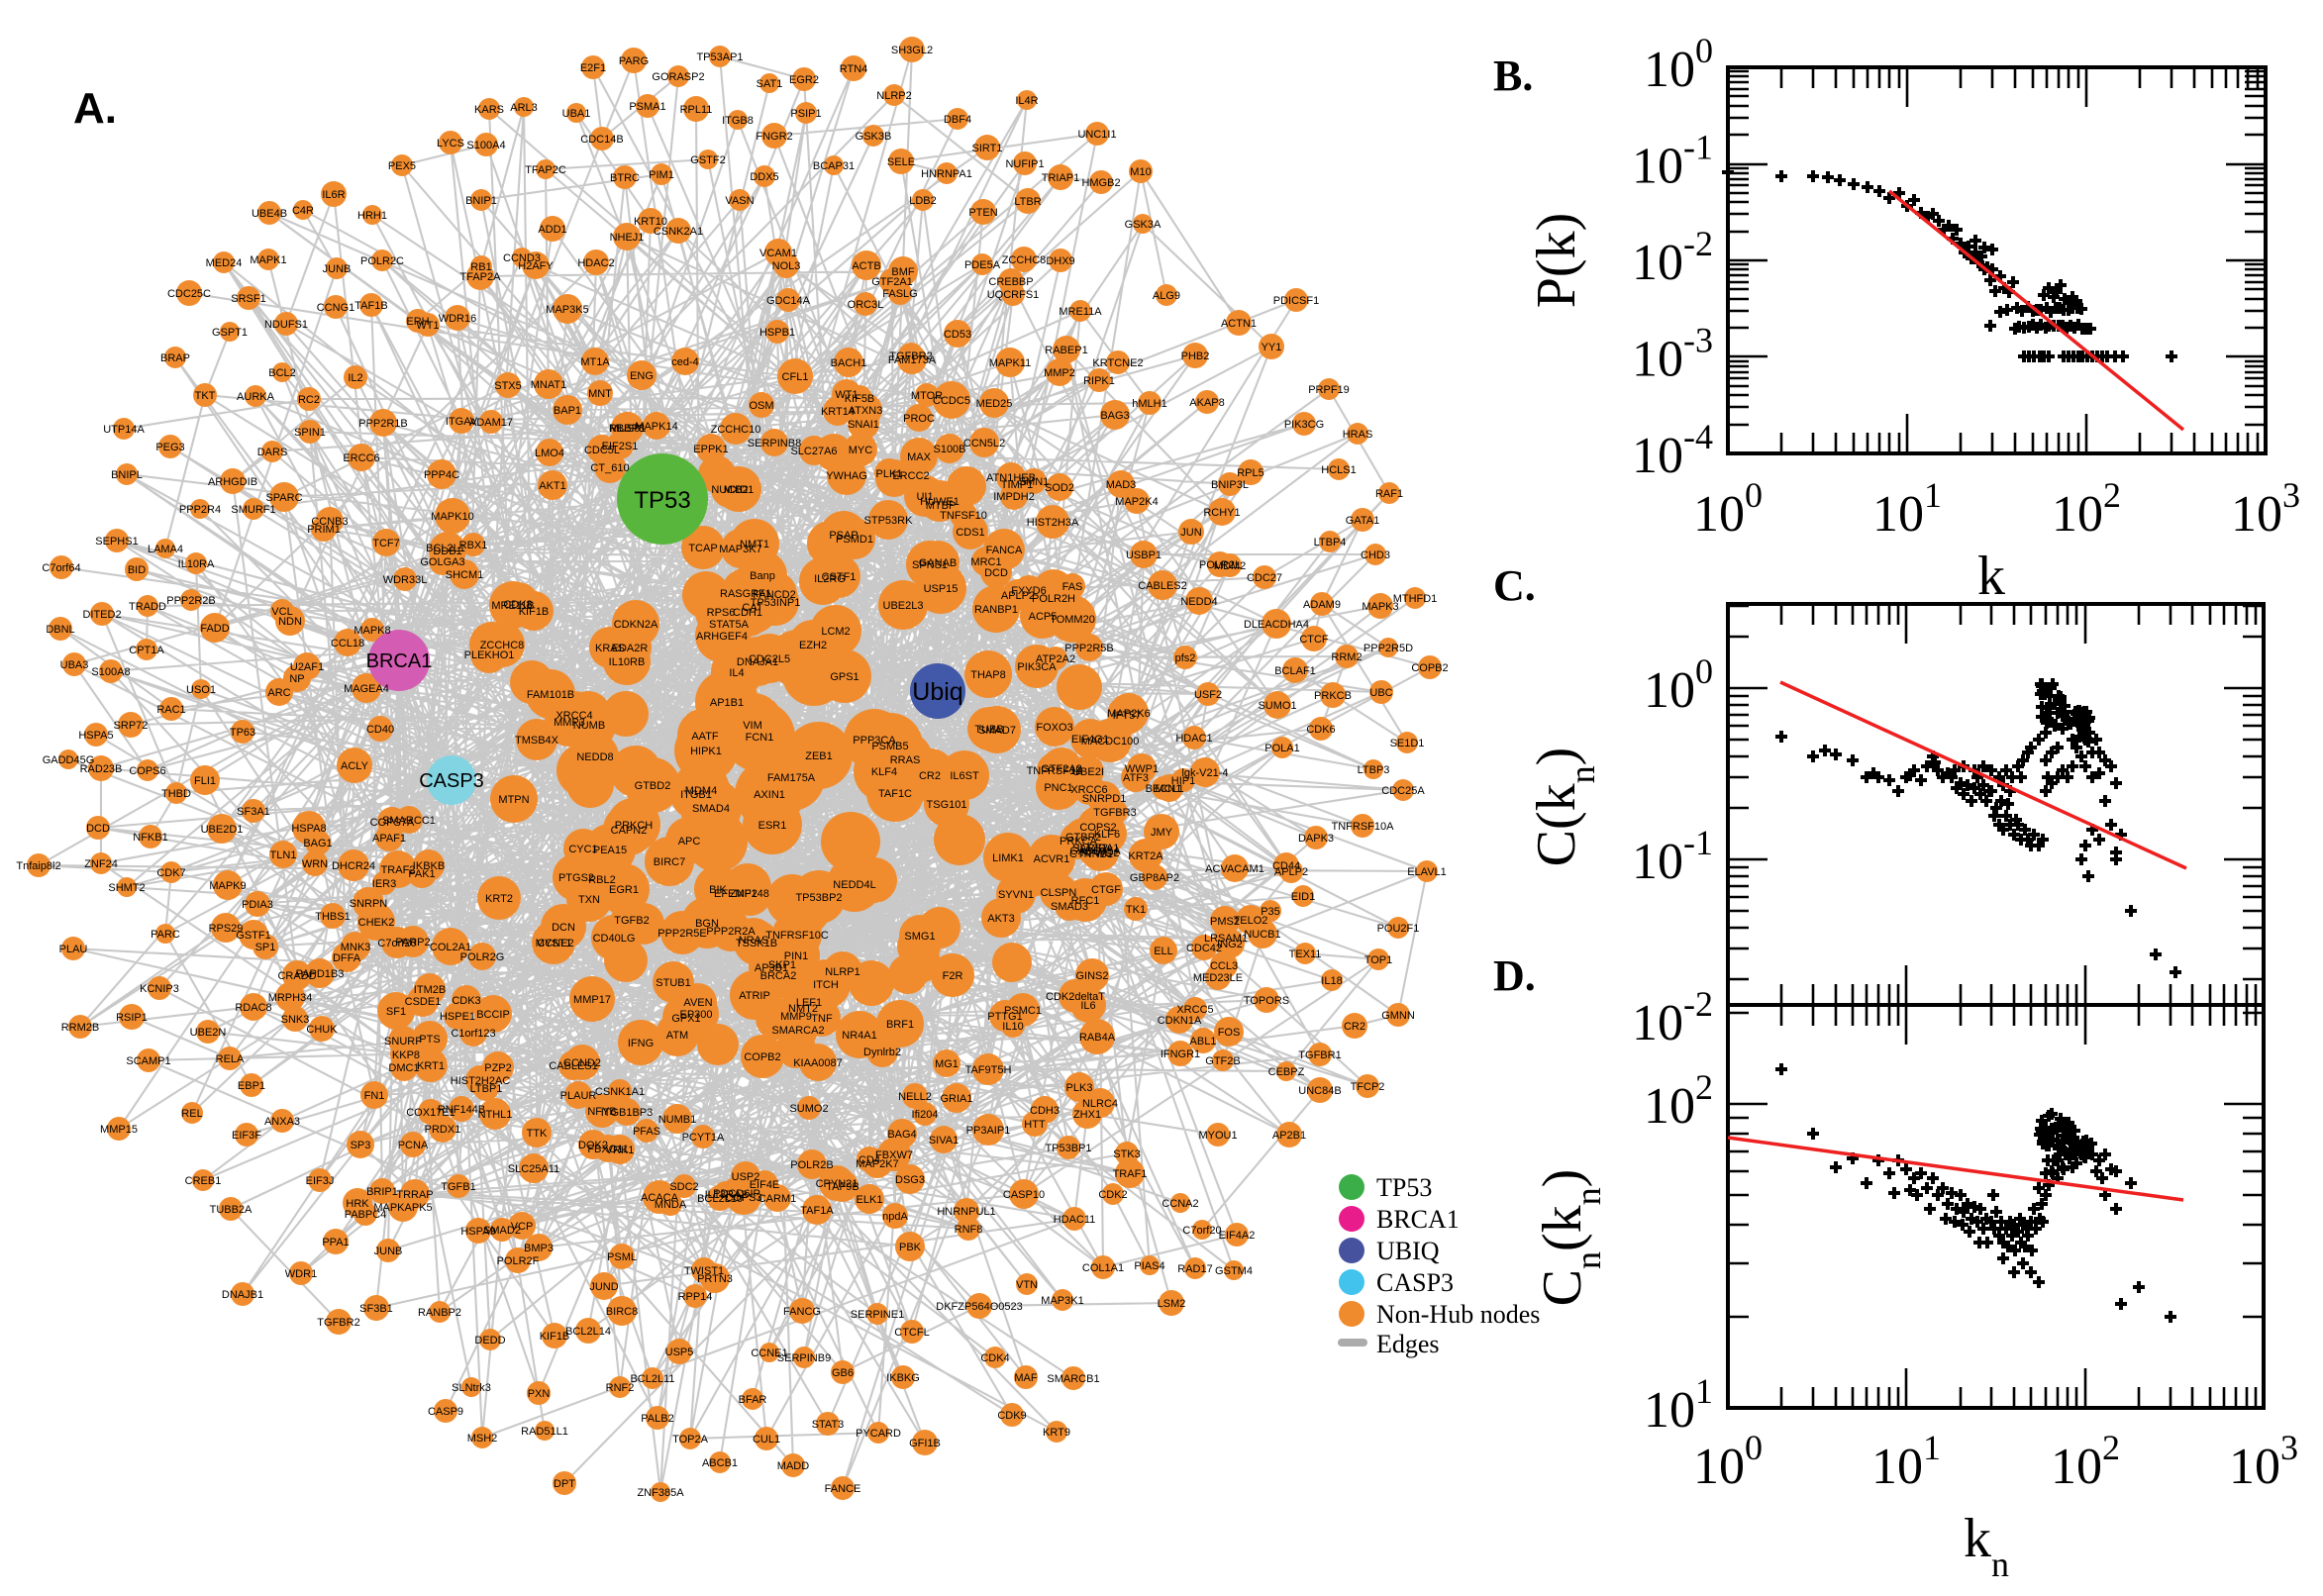 This screenshot has height=1596, width=2323. Describe the element at coordinates (537, 741) in the screenshot. I see `svg-text: TMSB4X` at that location.